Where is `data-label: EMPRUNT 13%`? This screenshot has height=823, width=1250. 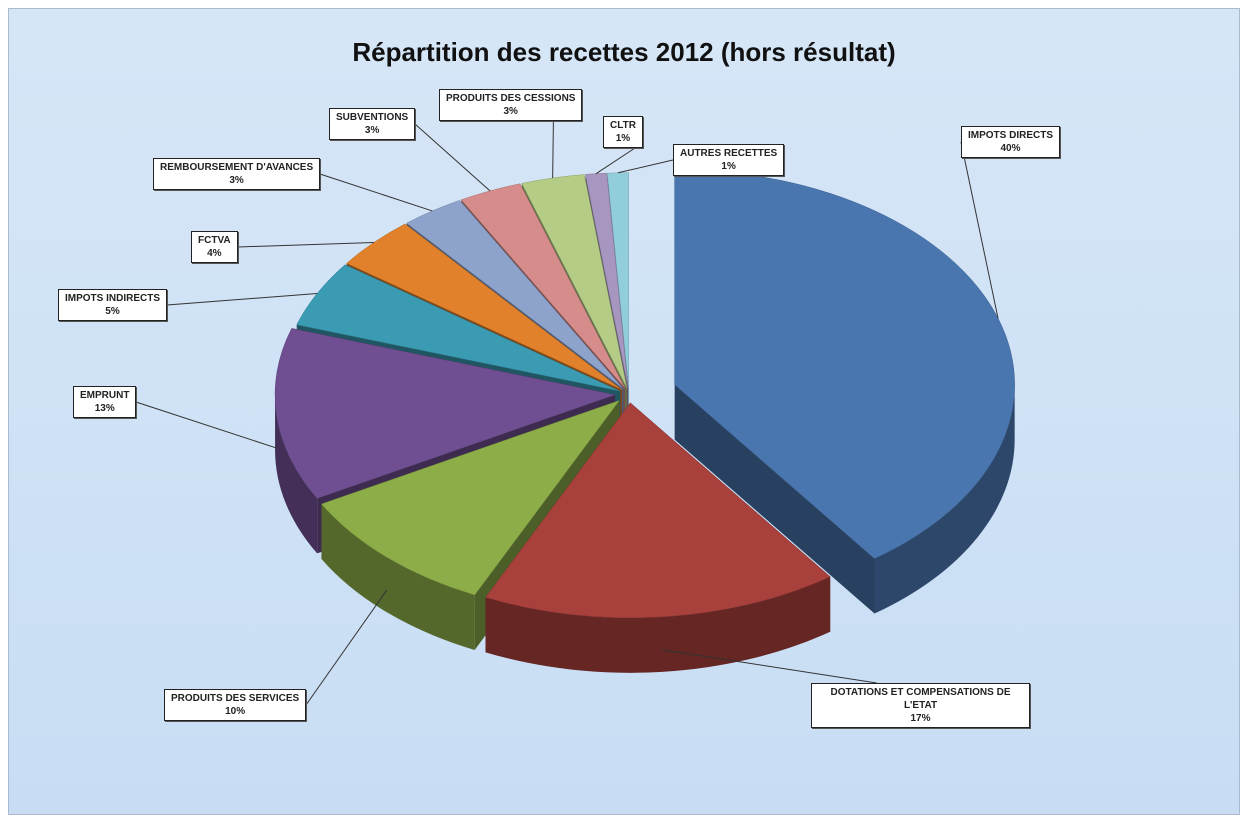
data-label: EMPRUNT 13% is located at coordinates (105, 402).